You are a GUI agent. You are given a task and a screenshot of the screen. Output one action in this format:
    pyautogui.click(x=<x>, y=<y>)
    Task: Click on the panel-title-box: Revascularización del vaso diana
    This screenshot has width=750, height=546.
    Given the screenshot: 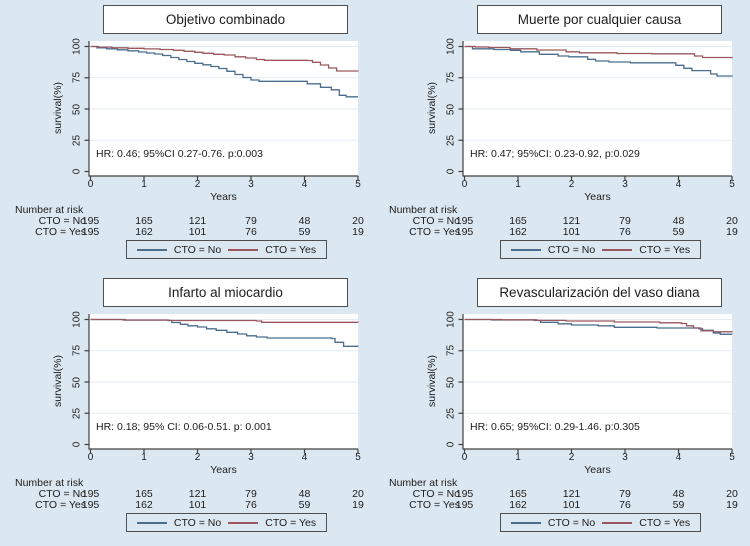 What is the action you would take?
    pyautogui.click(x=599, y=292)
    